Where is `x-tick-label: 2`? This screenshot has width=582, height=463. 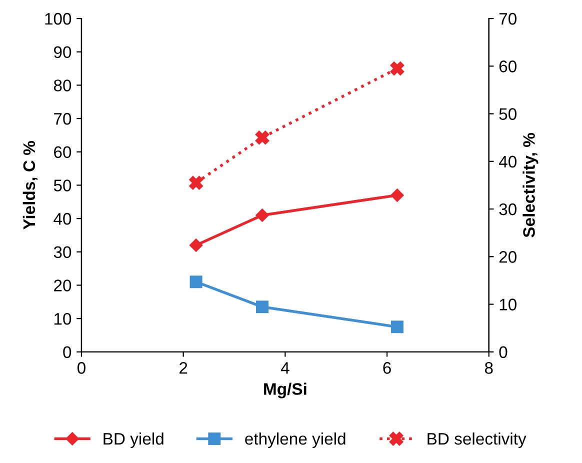
x-tick-label: 2 is located at coordinates (184, 368).